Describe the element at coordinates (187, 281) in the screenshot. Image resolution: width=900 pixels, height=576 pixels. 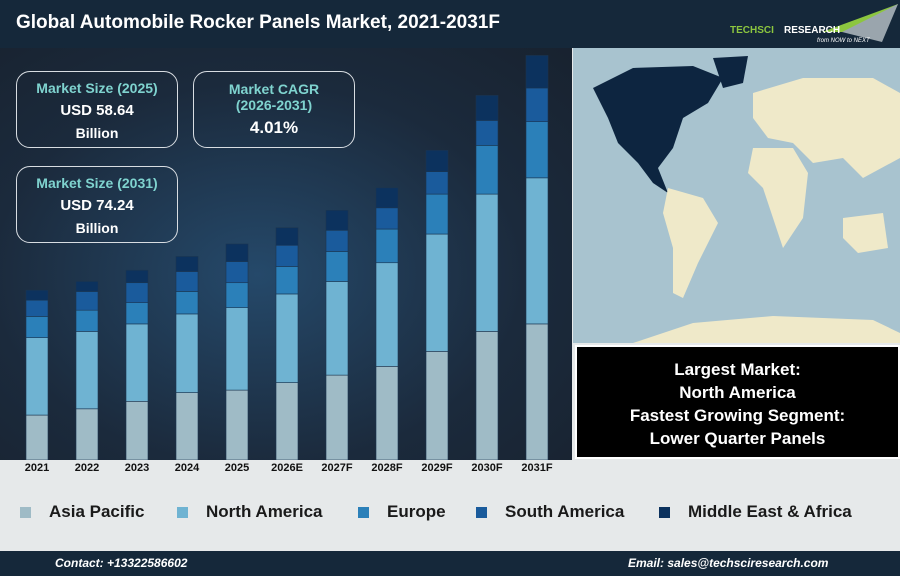
I see `bar-segment-south-america-2024` at that location.